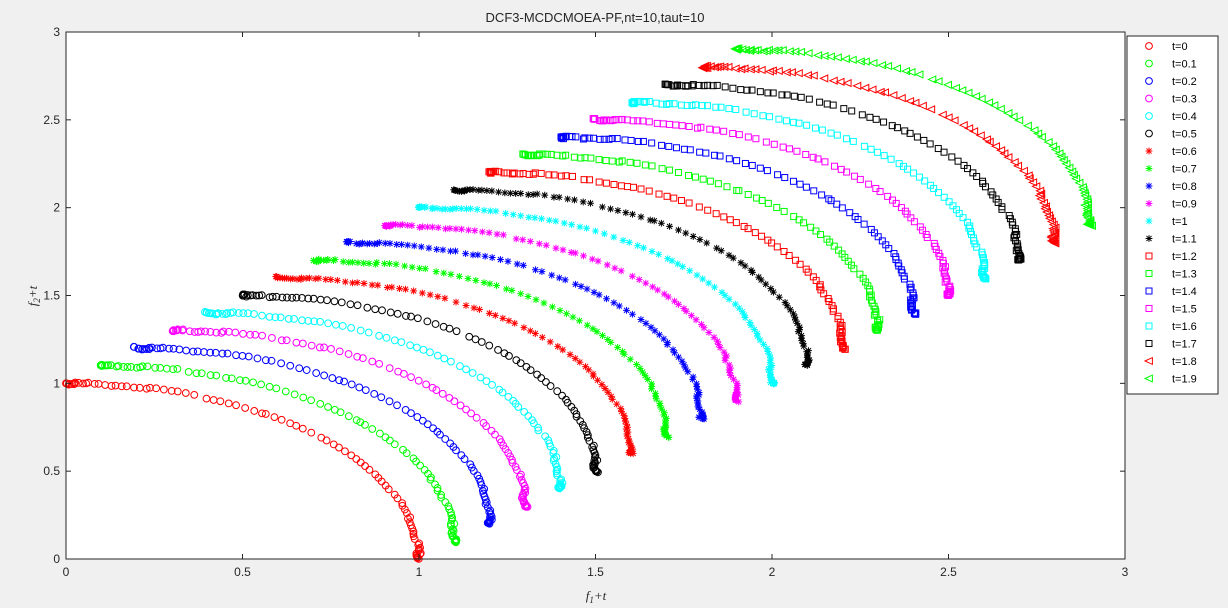 Image resolution: width=1228 pixels, height=608 pixels. I want to click on legend-entry: t=1, so click(1166, 222).